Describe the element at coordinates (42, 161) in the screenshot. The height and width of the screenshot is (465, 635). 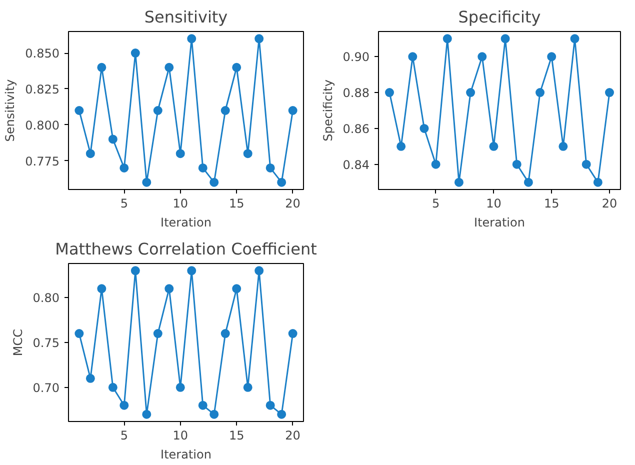
I see `y-tick-label: 0.775` at that location.